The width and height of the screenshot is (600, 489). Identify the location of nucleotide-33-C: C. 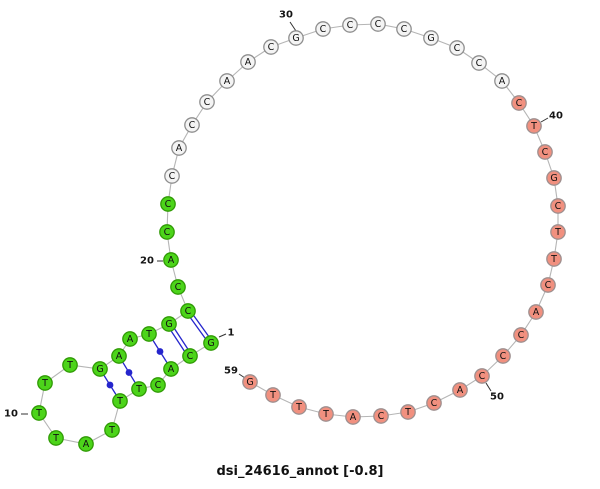
(378, 24).